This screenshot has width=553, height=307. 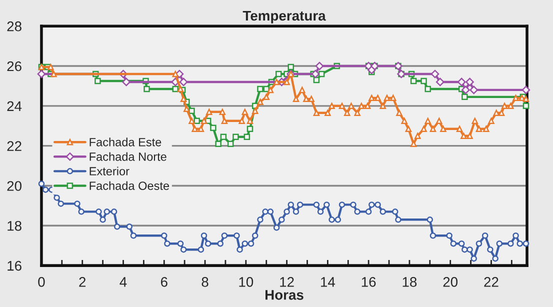 I want to click on x-tick-label: 2, so click(x=82, y=282).